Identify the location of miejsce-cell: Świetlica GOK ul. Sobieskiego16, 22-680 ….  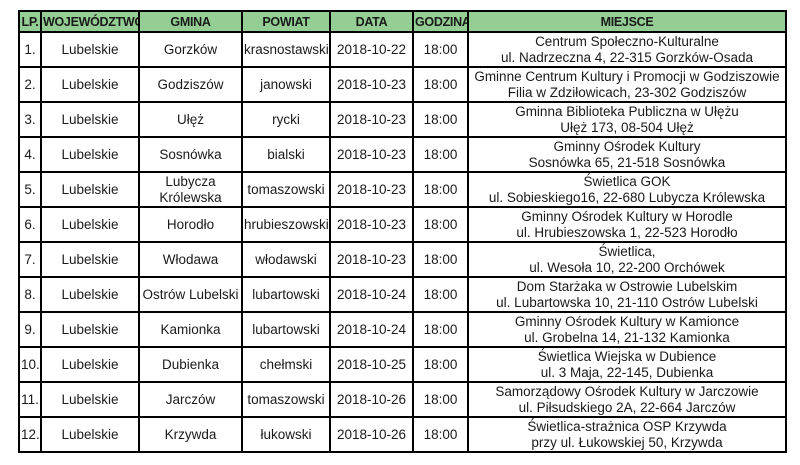
(627, 189).